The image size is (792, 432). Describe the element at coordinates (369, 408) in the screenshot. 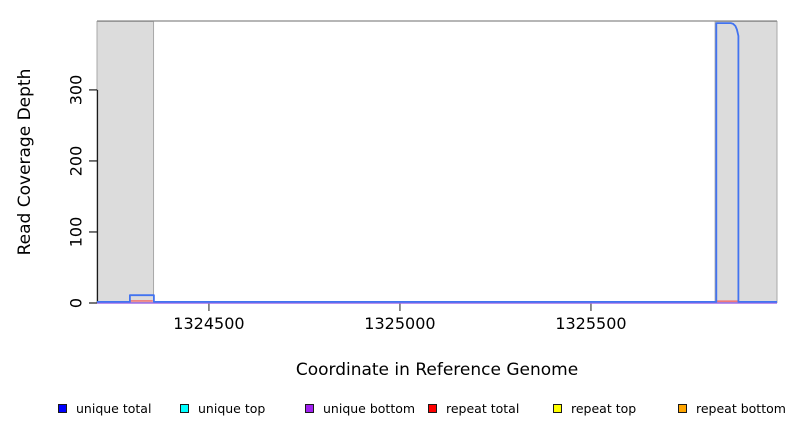

I see `legend-label: unique bottom` at that location.